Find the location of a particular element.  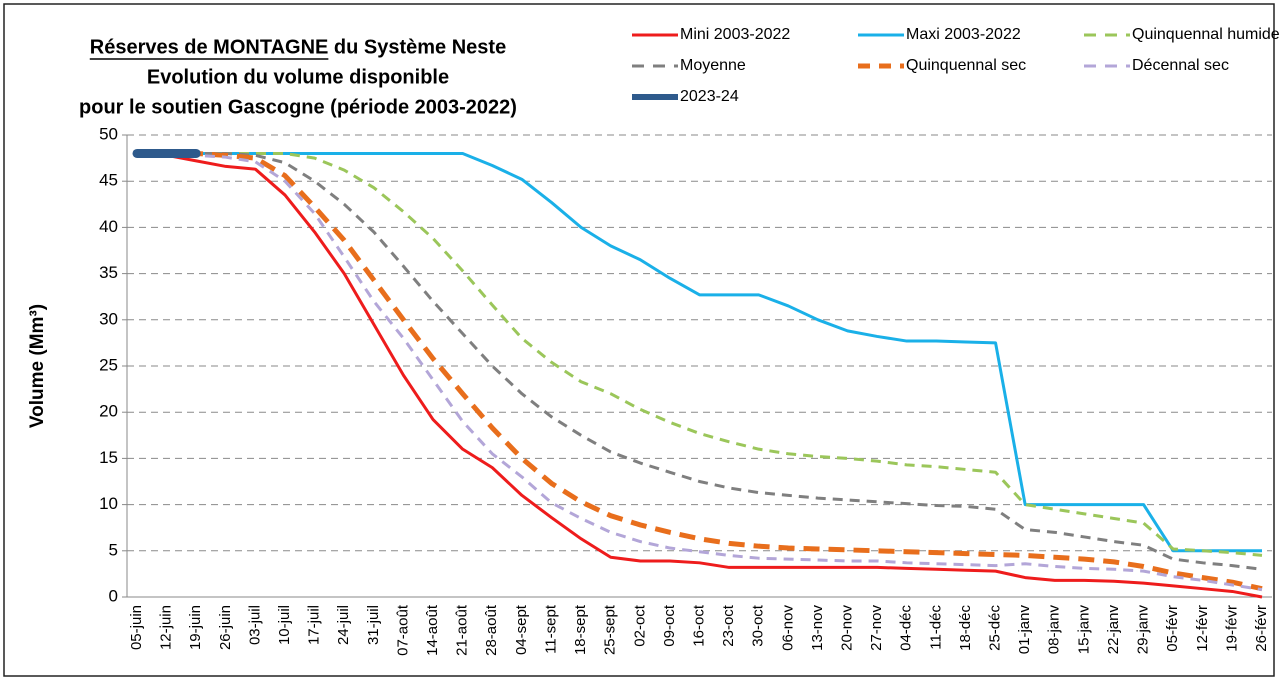

y-tick-label: 30 is located at coordinates (108, 318).